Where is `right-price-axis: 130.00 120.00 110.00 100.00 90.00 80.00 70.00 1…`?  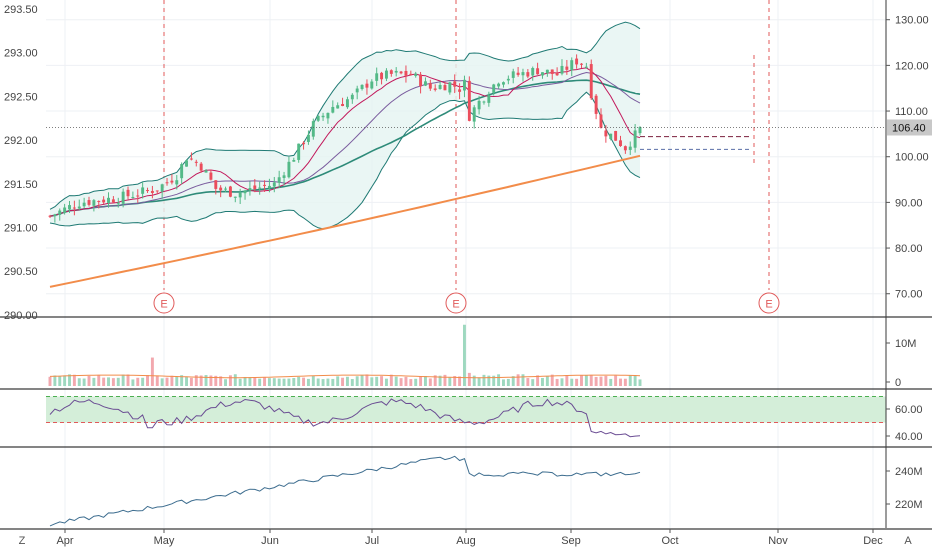
right-price-axis: 130.00 120.00 110.00 100.00 90.00 80.00 70.00 1… is located at coordinates (907, 263).